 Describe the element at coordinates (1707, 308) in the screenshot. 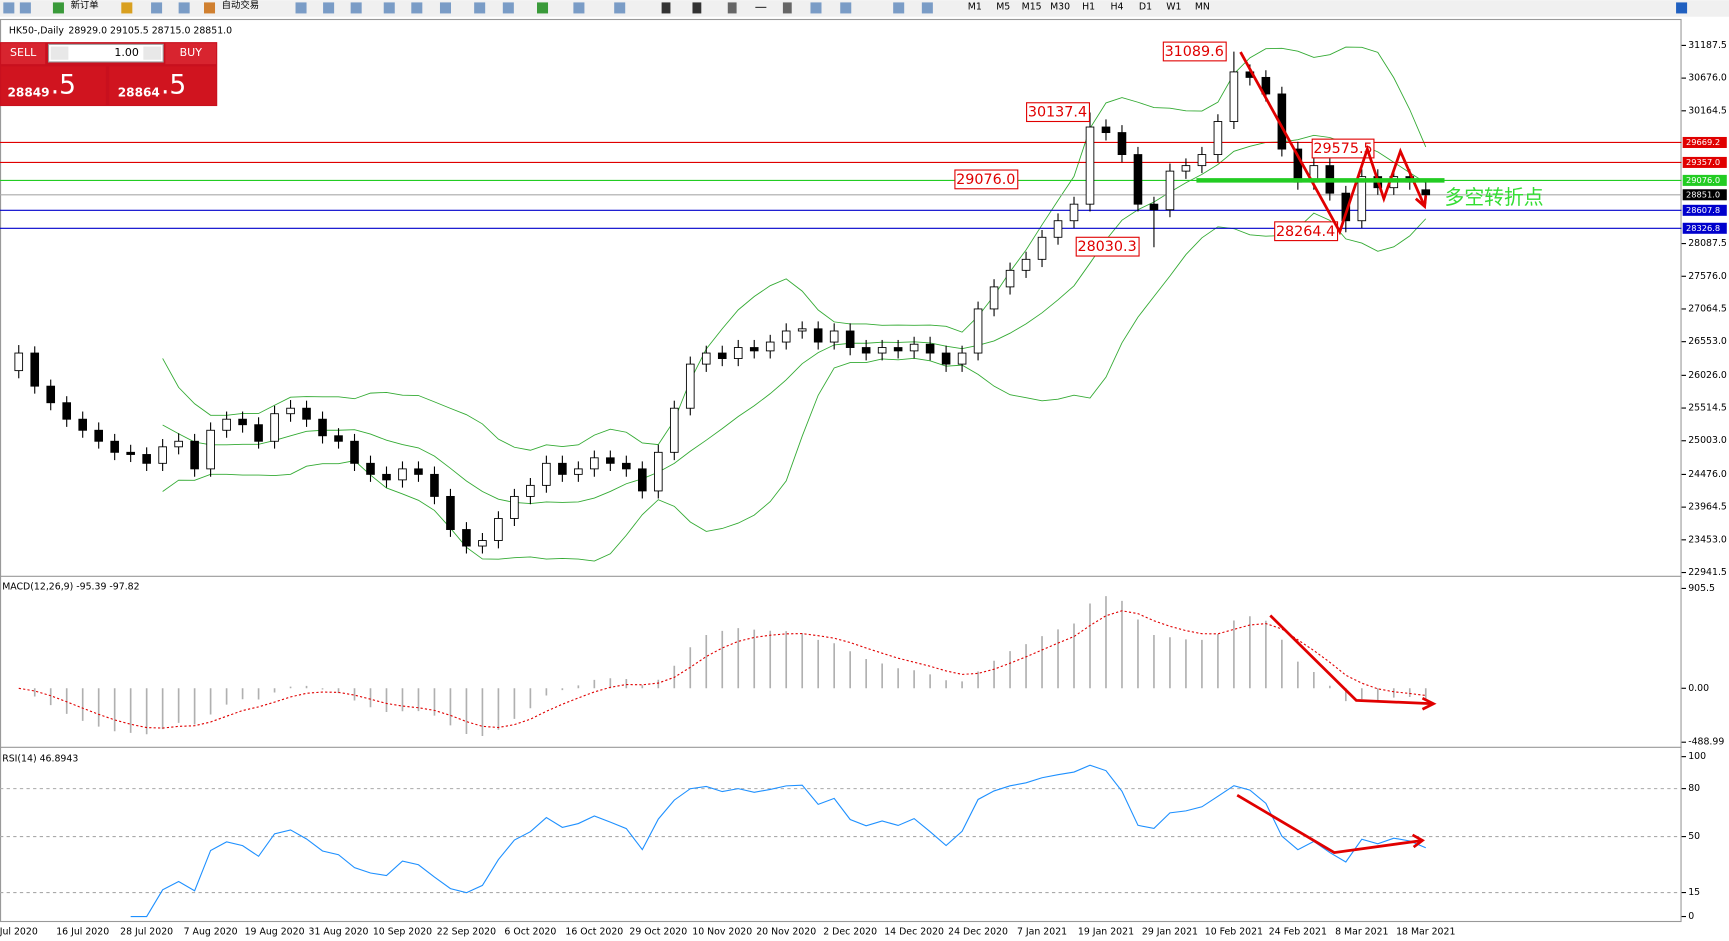

I see `y-tick-label: 27064.5` at that location.